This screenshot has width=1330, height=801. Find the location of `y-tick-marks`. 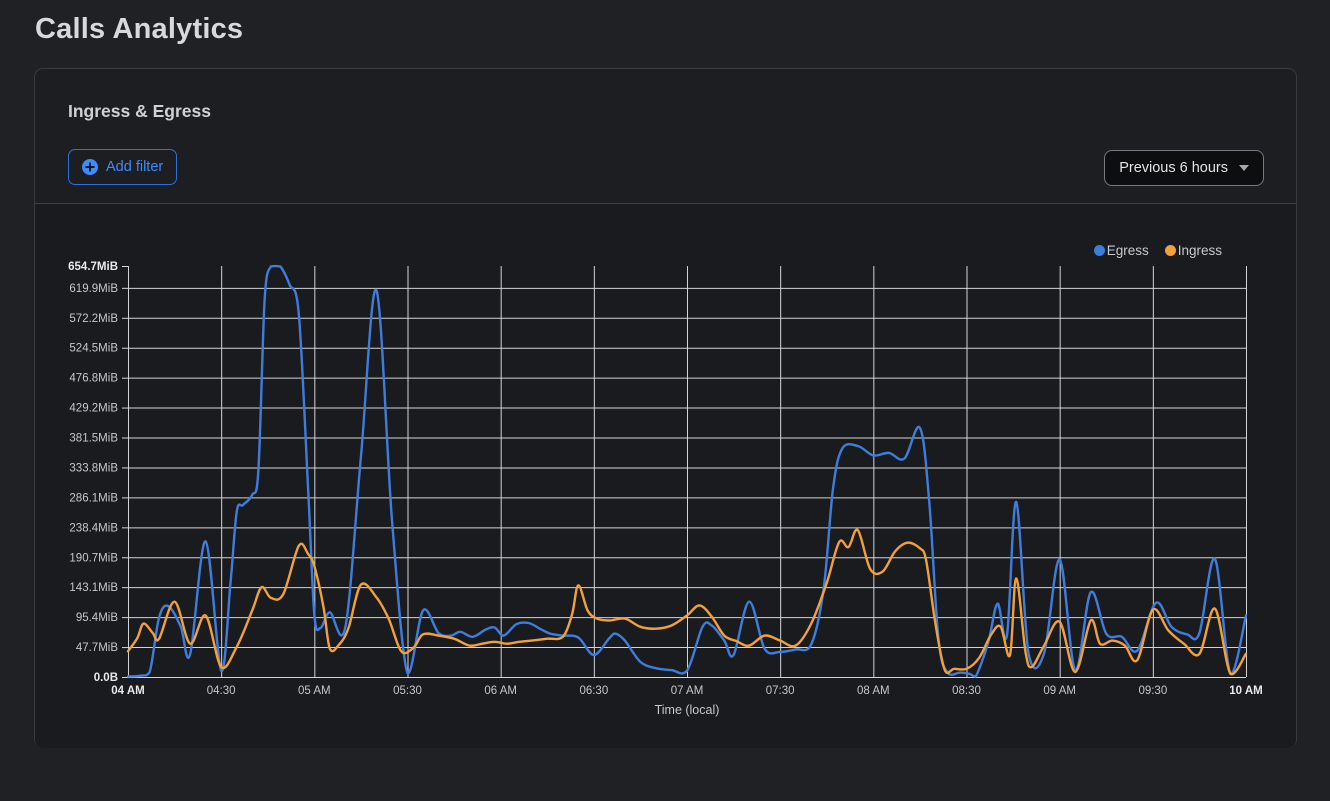

y-tick-marks is located at coordinates (125, 472).